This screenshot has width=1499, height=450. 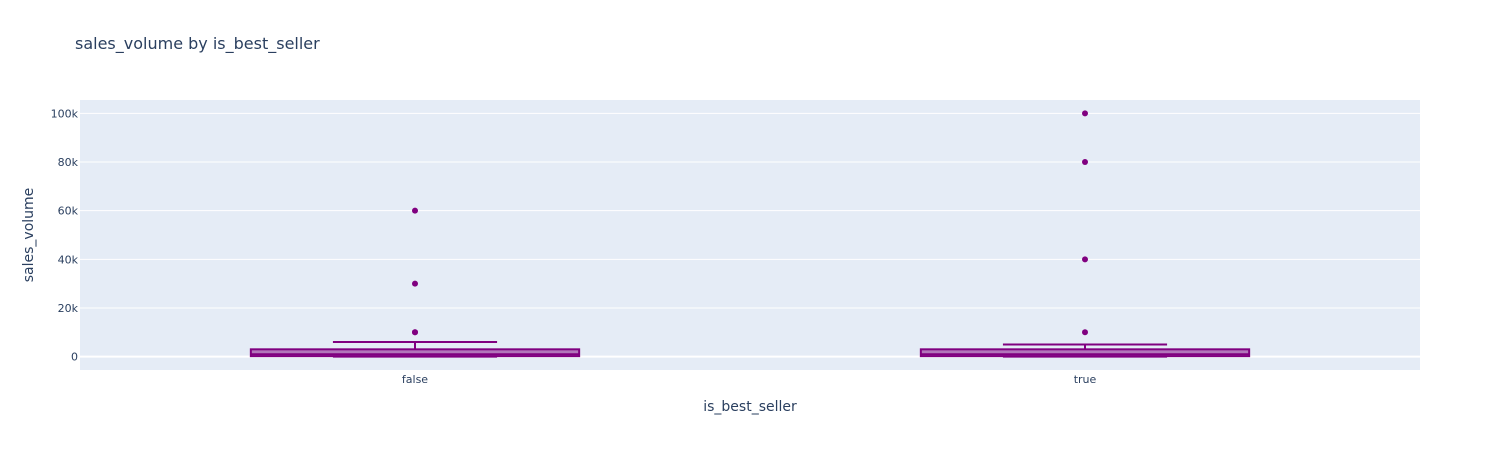 What do you see at coordinates (749, 379) in the screenshot?
I see `x-tick-labels: false true` at bounding box center [749, 379].